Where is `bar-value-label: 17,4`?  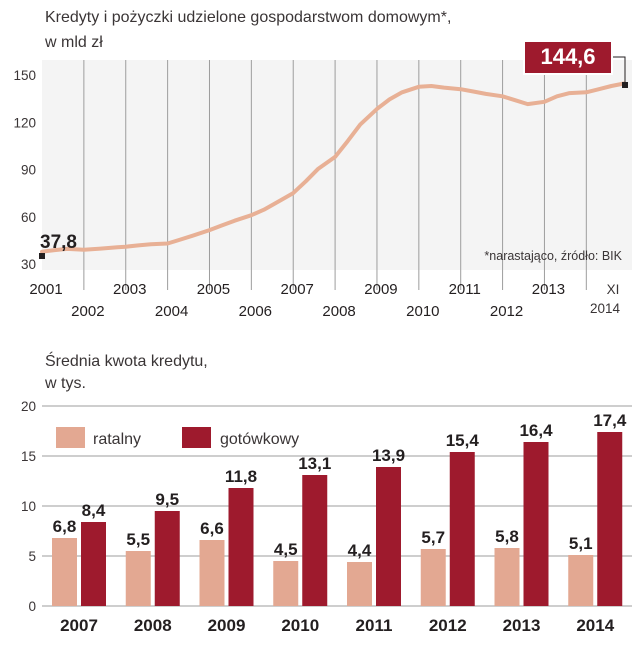 bar-value-label: 17,4 is located at coordinates (610, 420).